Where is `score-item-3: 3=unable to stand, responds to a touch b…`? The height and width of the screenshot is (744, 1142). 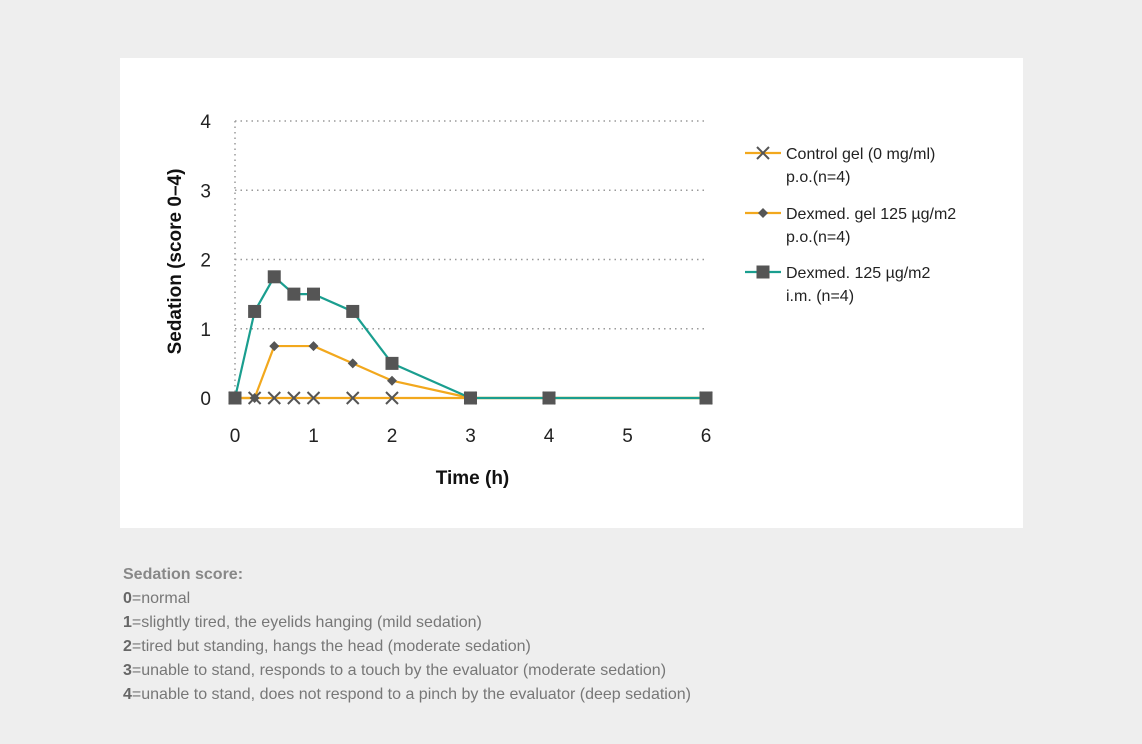
score-item-3: 3=unable to stand, responds to a touch b… is located at coordinates (573, 671).